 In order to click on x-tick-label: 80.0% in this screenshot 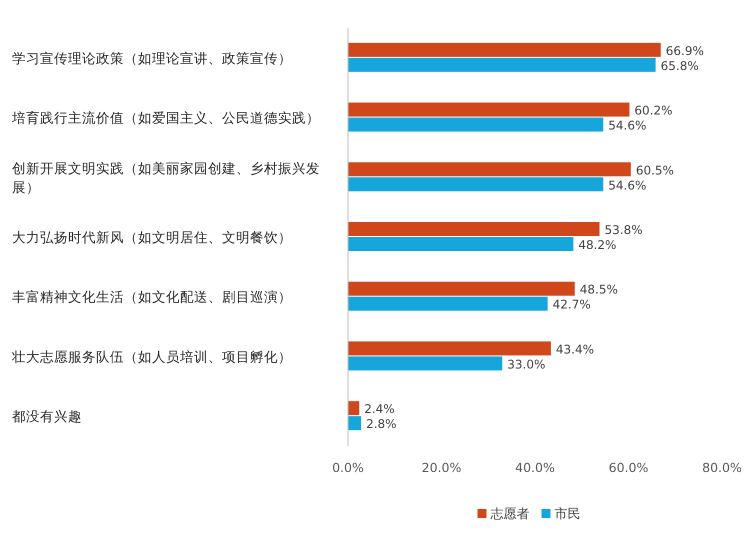, I will do `click(722, 467)`.